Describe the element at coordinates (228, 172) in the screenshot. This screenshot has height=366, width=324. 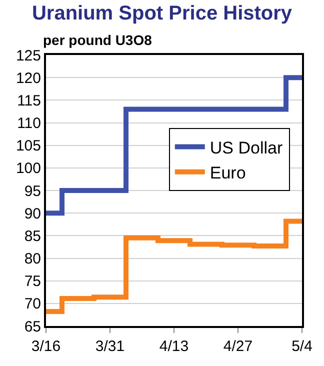
I see `legend-label: Euro` at that location.